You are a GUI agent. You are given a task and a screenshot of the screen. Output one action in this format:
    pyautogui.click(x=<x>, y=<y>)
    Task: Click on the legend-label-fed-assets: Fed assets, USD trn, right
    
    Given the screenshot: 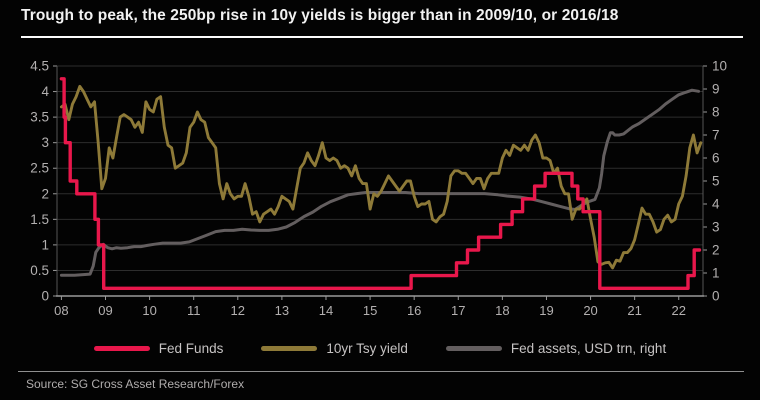 What is the action you would take?
    pyautogui.click(x=588, y=348)
    